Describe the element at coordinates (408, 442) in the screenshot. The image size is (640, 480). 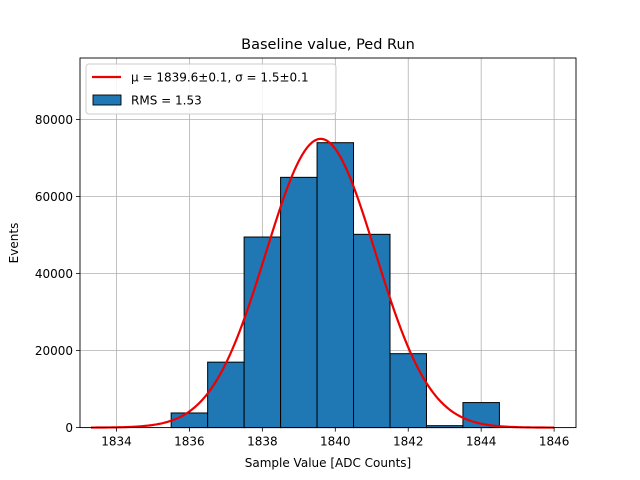
I see `x-tick-label: 1842` at that location.